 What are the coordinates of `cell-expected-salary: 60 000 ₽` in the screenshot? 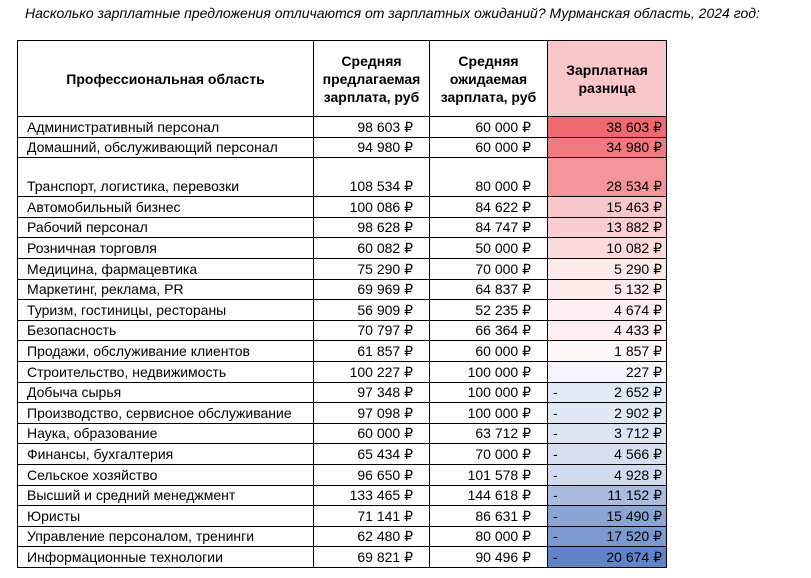 It's located at (488, 351).